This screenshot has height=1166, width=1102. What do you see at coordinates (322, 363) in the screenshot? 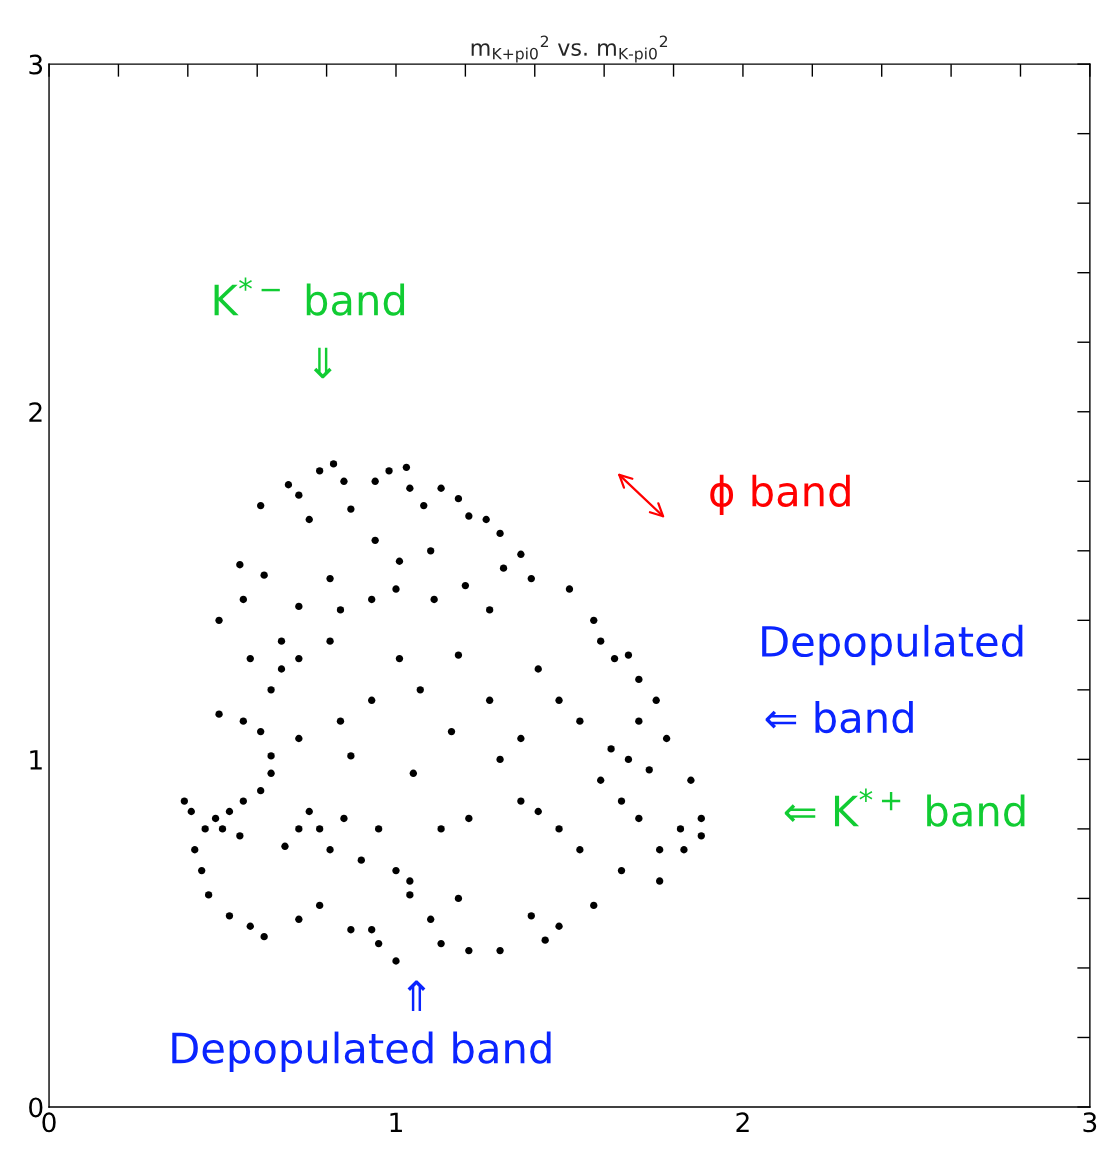
I see `annotation: ⇓` at bounding box center [322, 363].